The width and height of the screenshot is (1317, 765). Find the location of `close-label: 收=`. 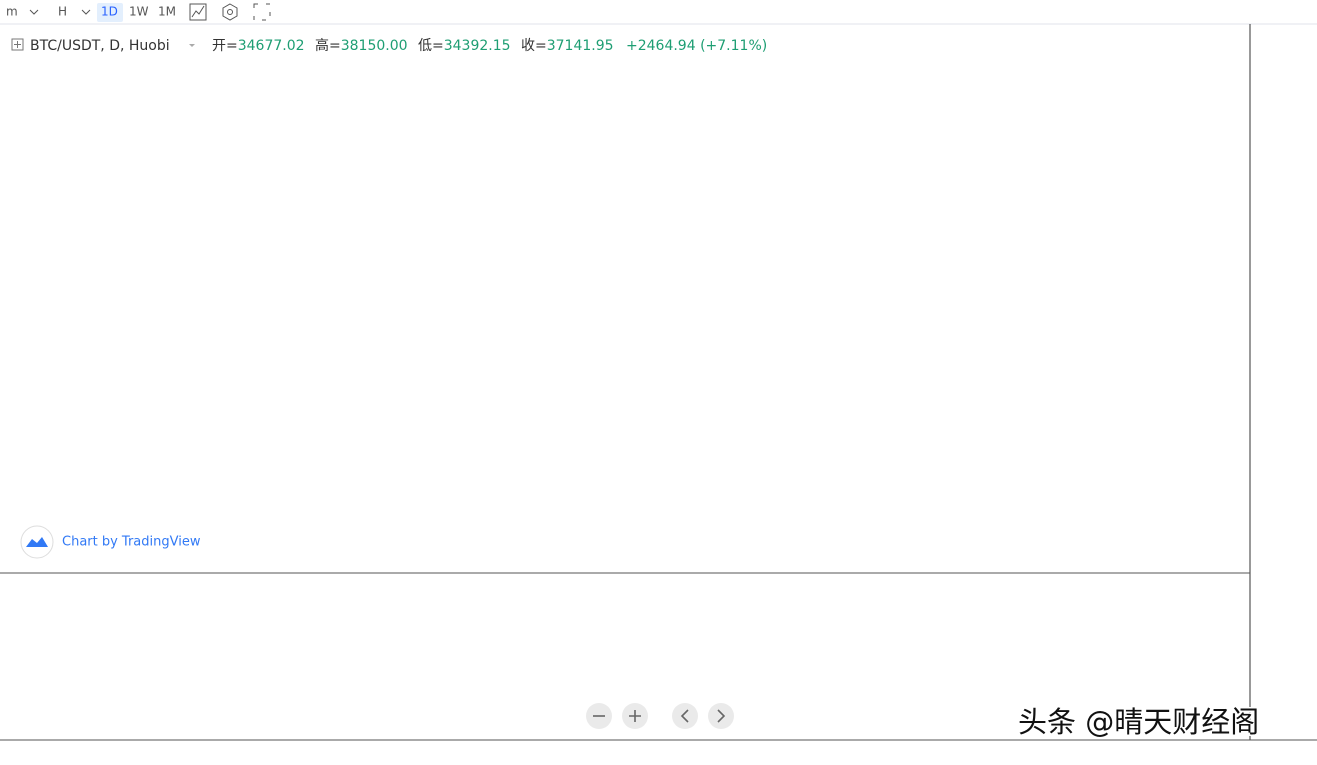

close-label: 收= is located at coordinates (534, 46).